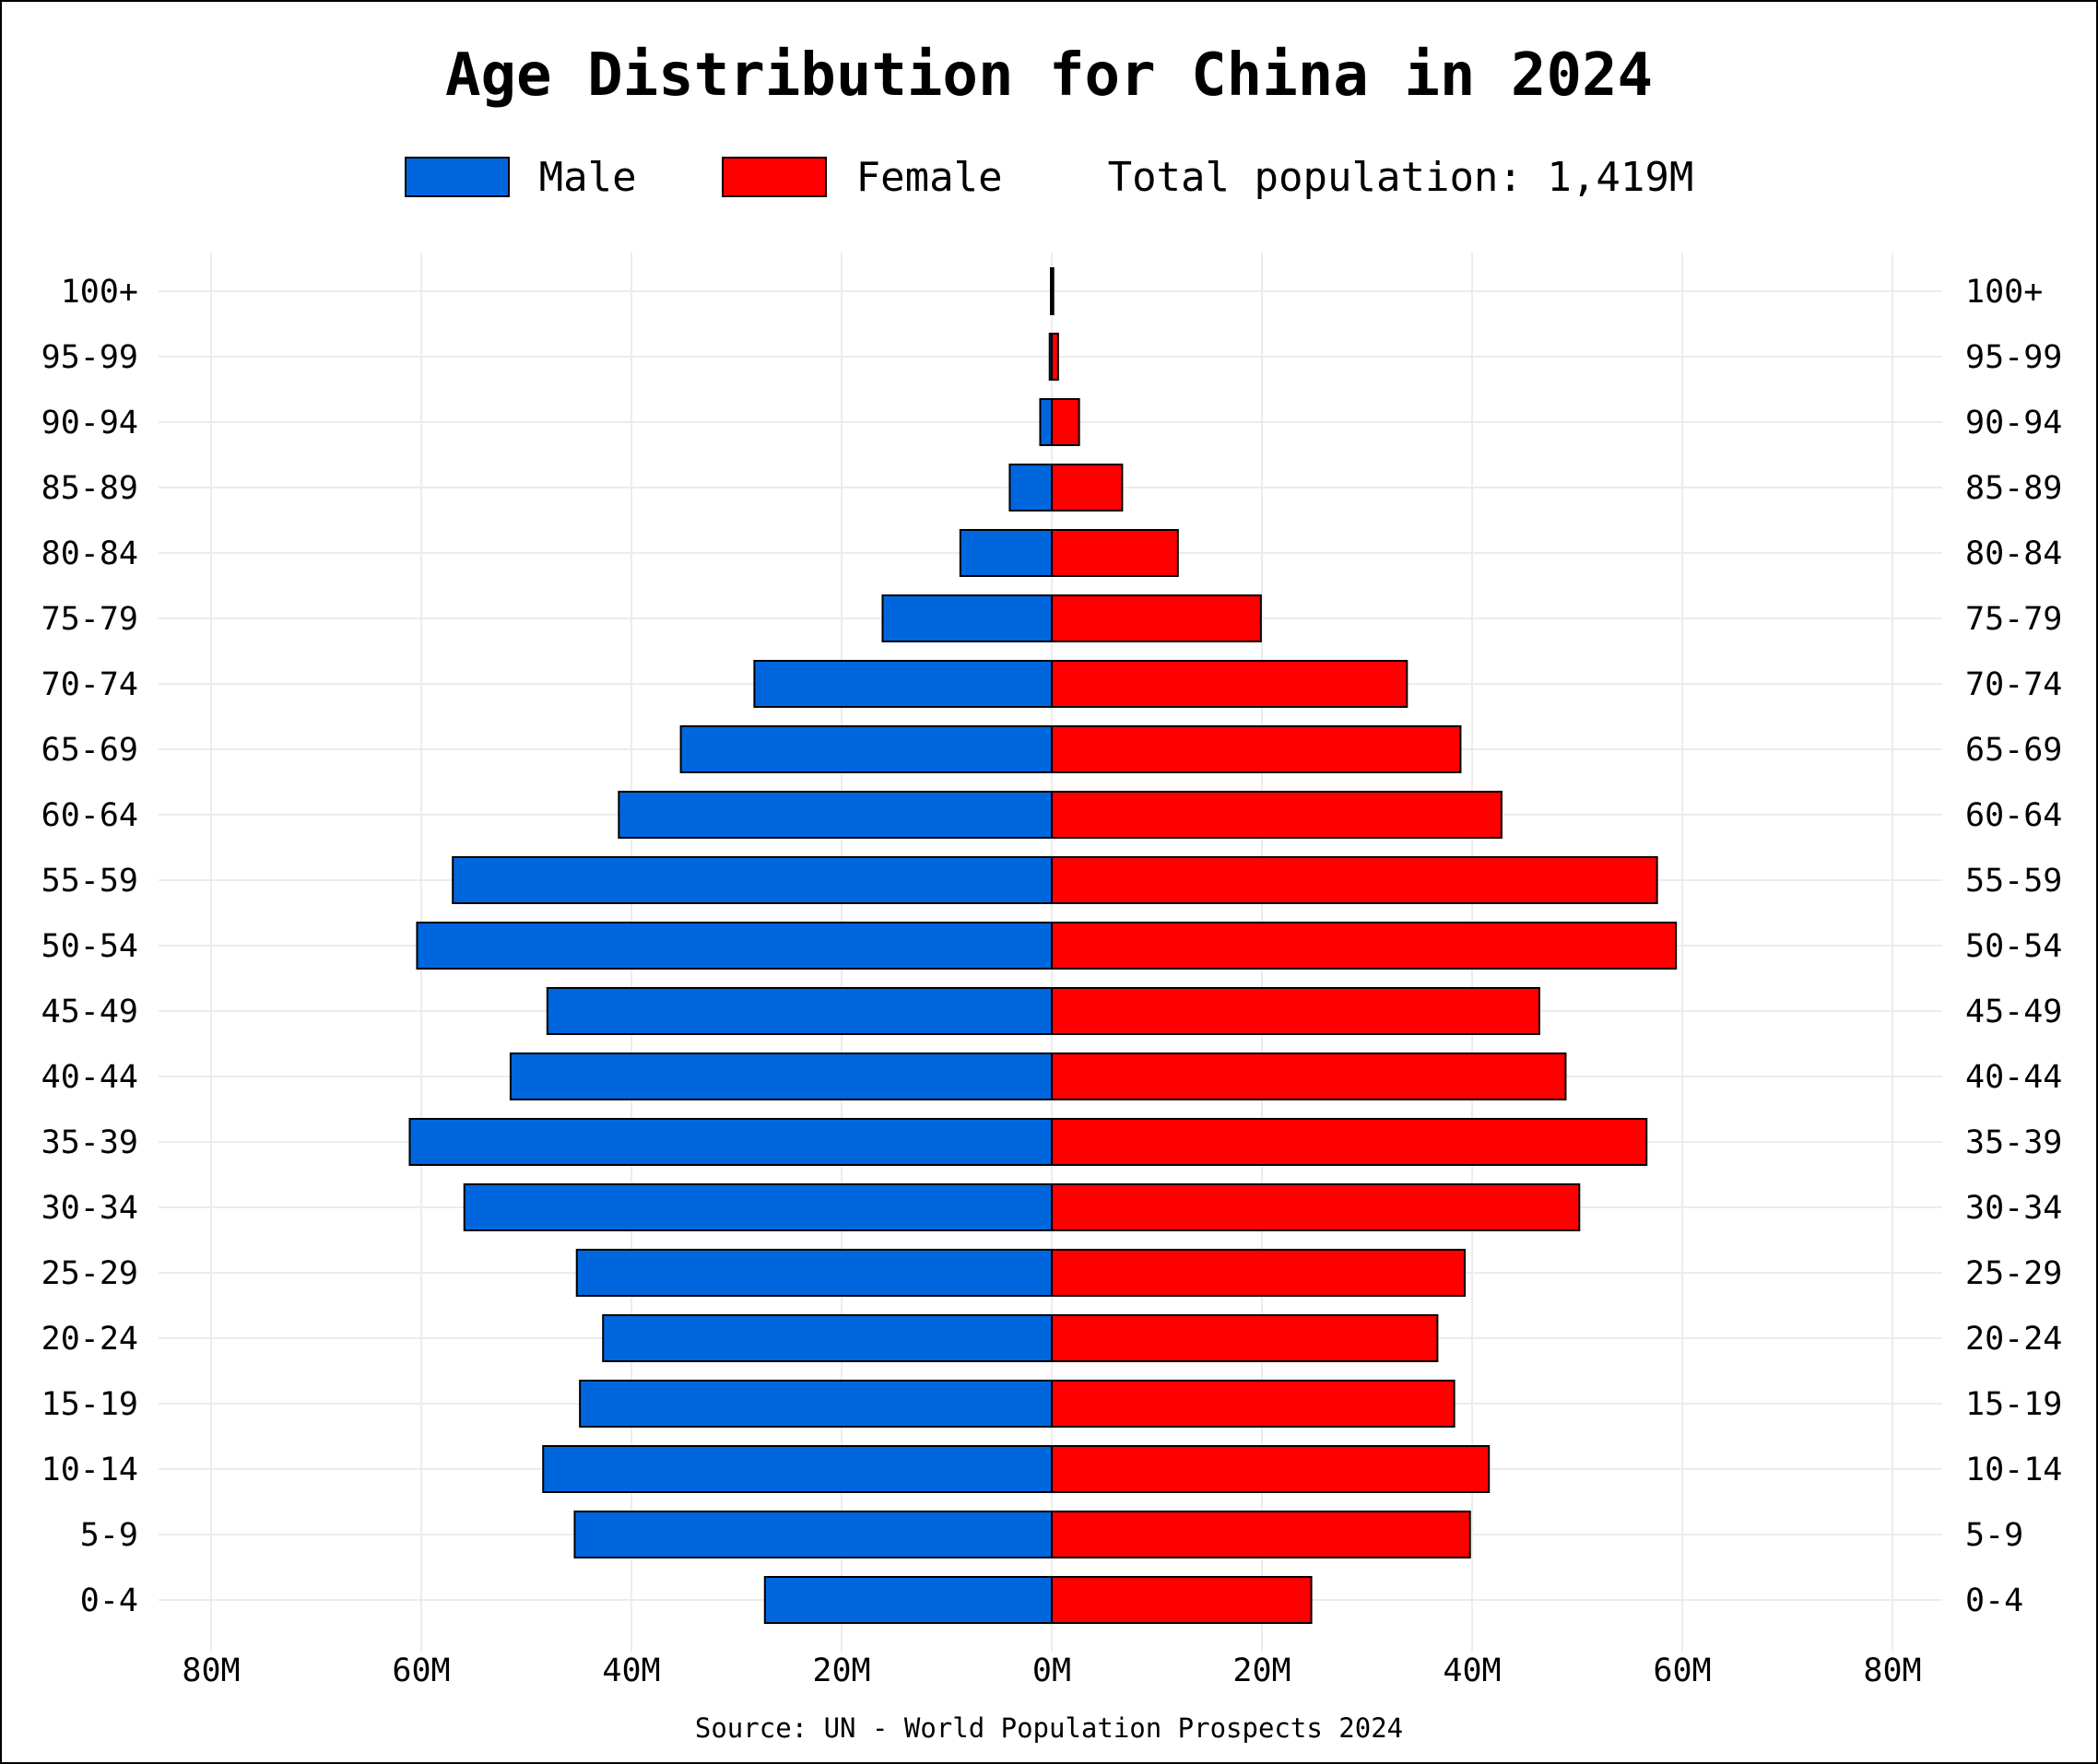 This screenshot has height=1764, width=2098. I want to click on y-tick-label-left: 95-99, so click(89, 357).